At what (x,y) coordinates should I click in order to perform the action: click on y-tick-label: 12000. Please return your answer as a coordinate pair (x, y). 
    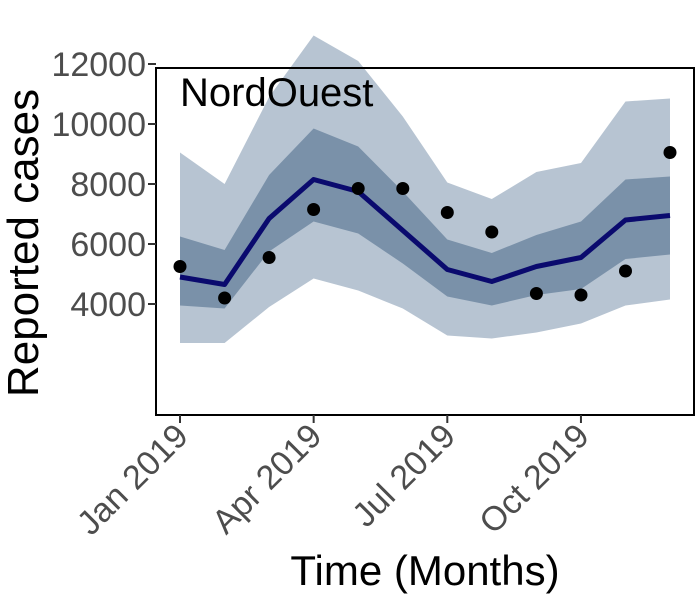
    Looking at the image, I should click on (98, 65).